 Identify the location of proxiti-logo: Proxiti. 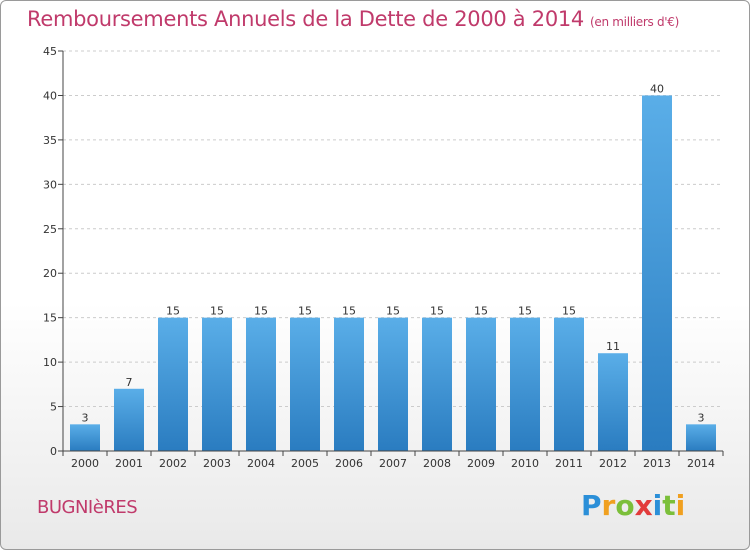
(633, 505).